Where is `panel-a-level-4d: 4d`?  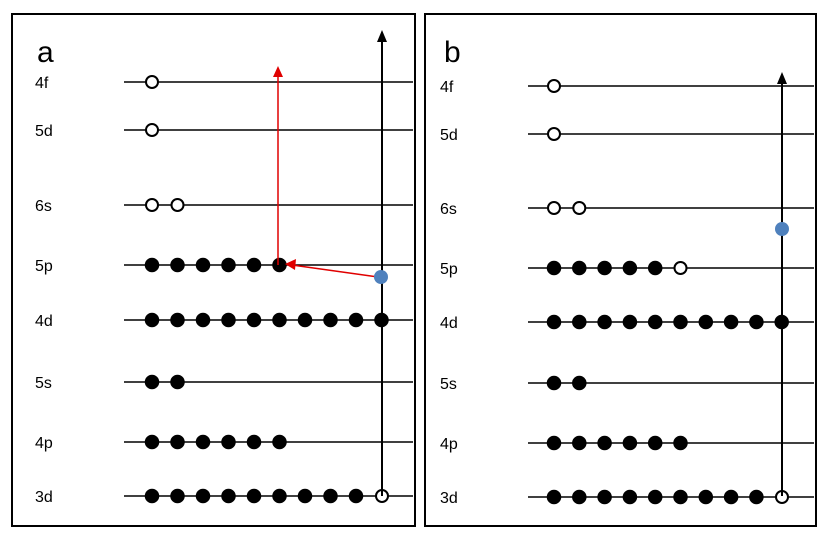
panel-a-level-4d: 4d is located at coordinates (224, 321).